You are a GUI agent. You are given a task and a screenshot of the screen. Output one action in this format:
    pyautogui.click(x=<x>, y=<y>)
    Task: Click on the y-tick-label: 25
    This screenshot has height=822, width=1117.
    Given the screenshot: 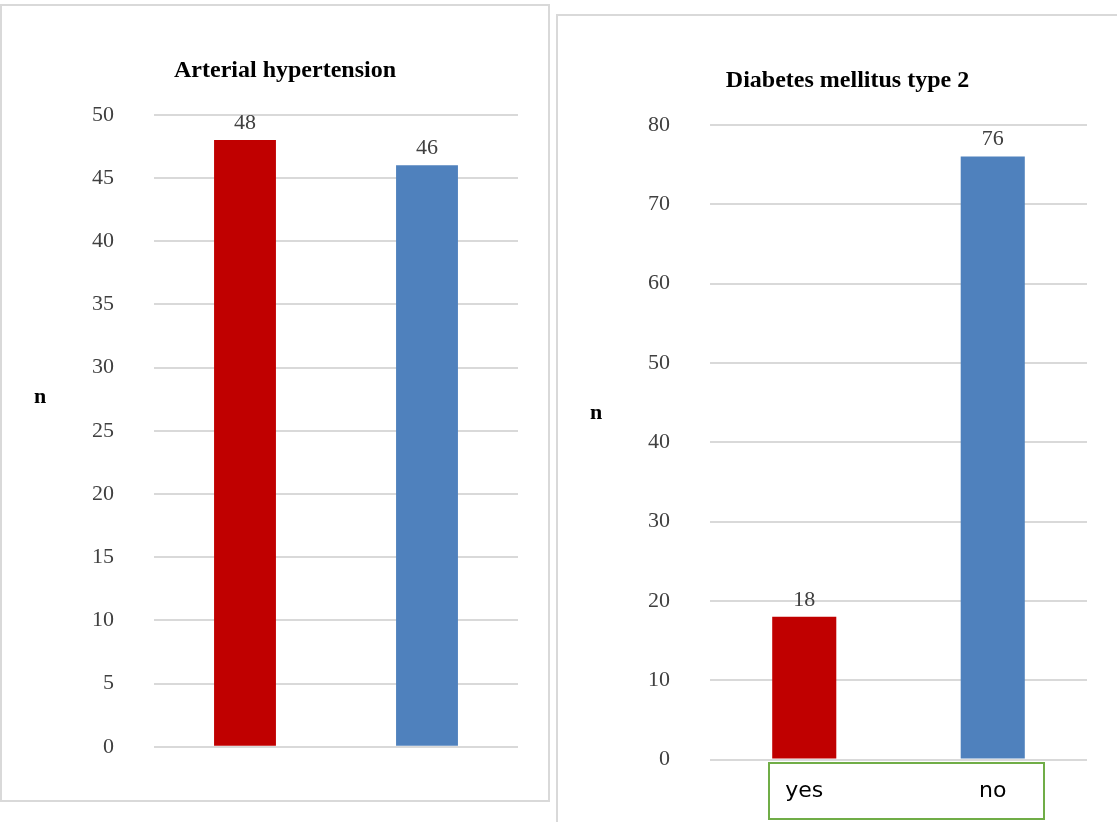 What is the action you would take?
    pyautogui.click(x=103, y=429)
    